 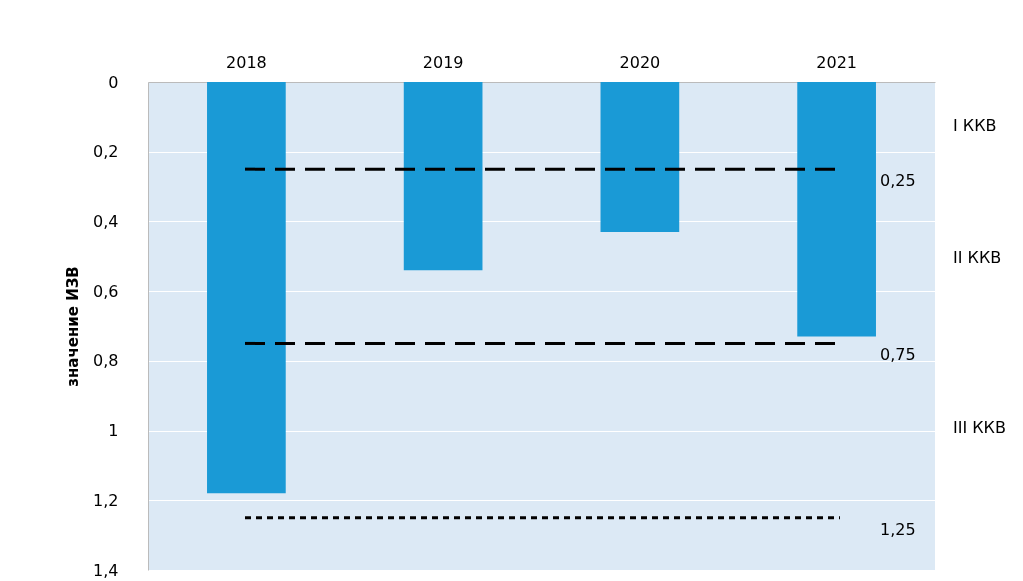 What do you see at coordinates (106, 361) in the screenshot?
I see `y-tick-label: 0,8` at bounding box center [106, 361].